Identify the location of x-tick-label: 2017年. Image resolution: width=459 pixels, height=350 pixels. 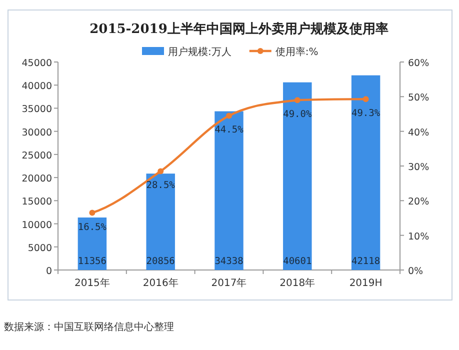
(229, 283).